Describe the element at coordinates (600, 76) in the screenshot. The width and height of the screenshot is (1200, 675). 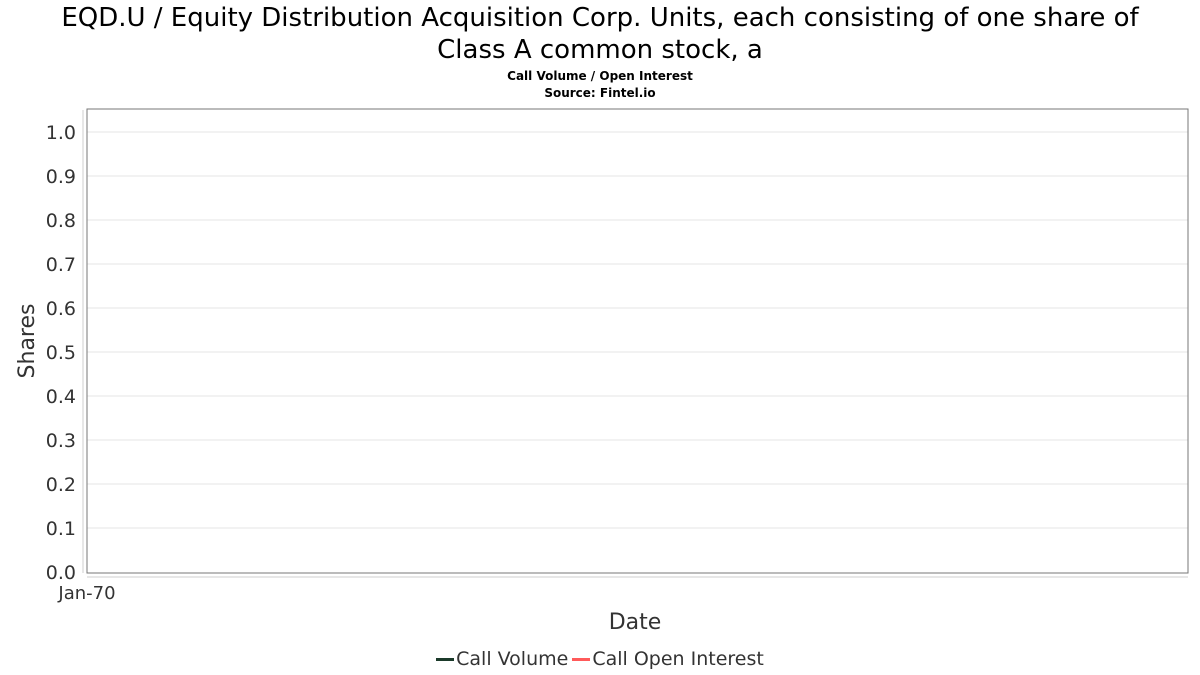
I see `chart-subtitle-line-1: Call Volume / Open Interest` at that location.